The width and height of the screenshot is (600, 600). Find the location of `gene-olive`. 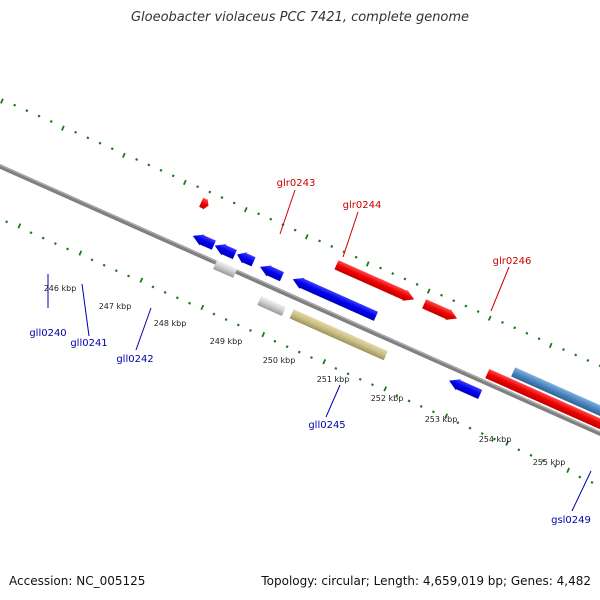

gene-olive is located at coordinates (338, 335).